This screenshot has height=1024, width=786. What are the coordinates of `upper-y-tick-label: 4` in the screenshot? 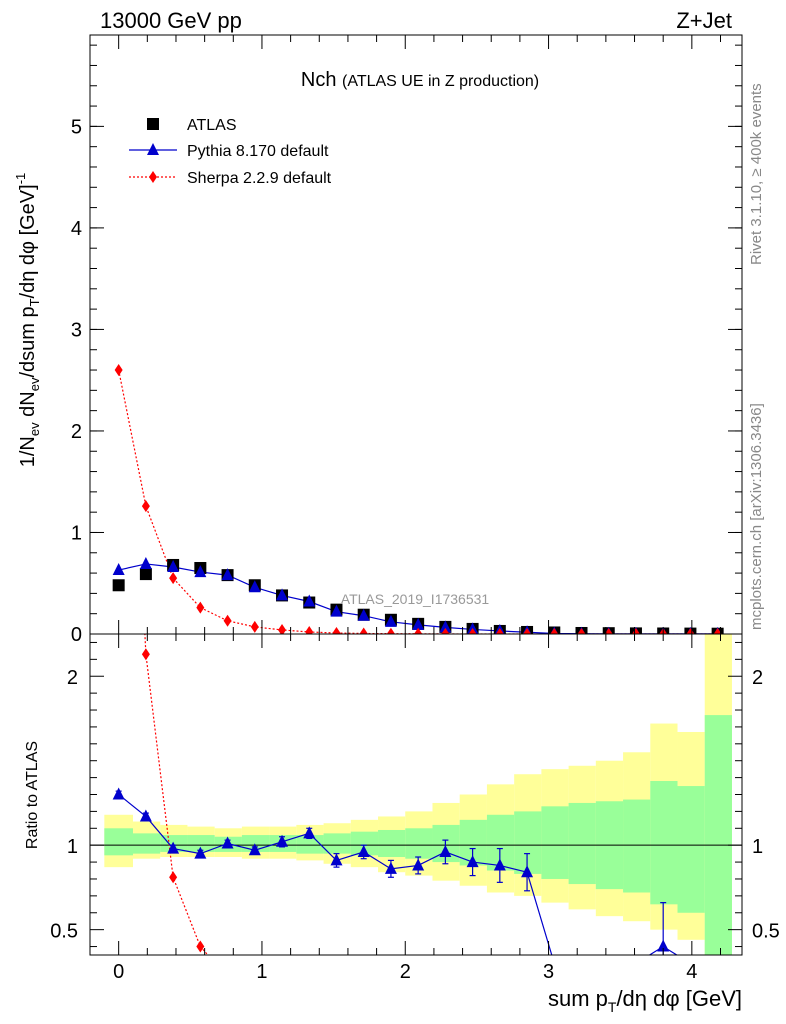 It's located at (76, 229).